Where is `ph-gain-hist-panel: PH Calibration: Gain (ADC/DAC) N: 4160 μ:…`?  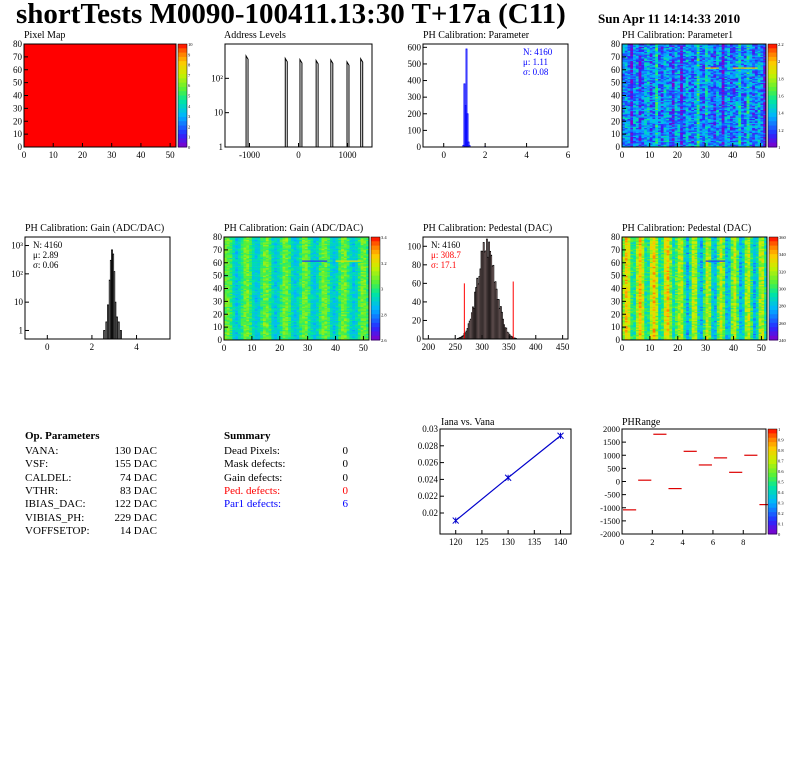 ph-gain-hist-panel: PH Calibration: Gain (ADC/DAC) N: 4160 μ:… is located at coordinates (100, 287).